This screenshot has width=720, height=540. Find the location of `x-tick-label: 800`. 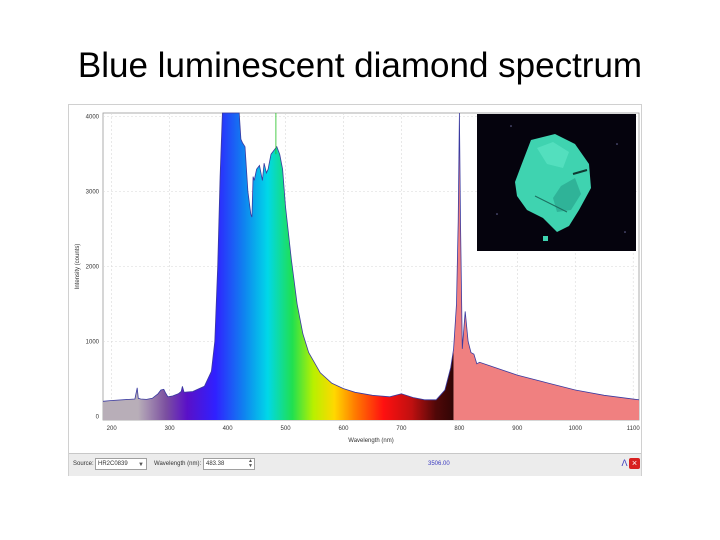

x-tick-label: 800 is located at coordinates (459, 429).